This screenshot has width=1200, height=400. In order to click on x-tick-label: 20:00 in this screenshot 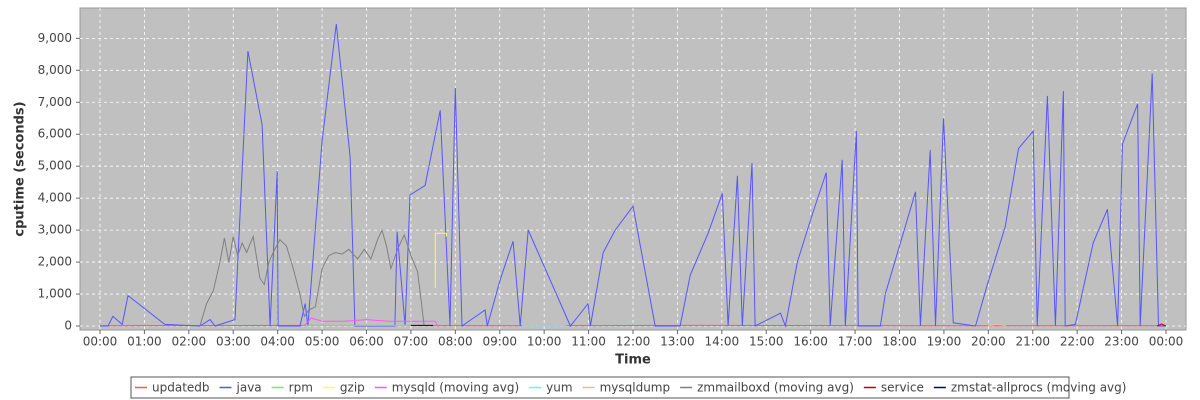, I will do `click(988, 342)`.